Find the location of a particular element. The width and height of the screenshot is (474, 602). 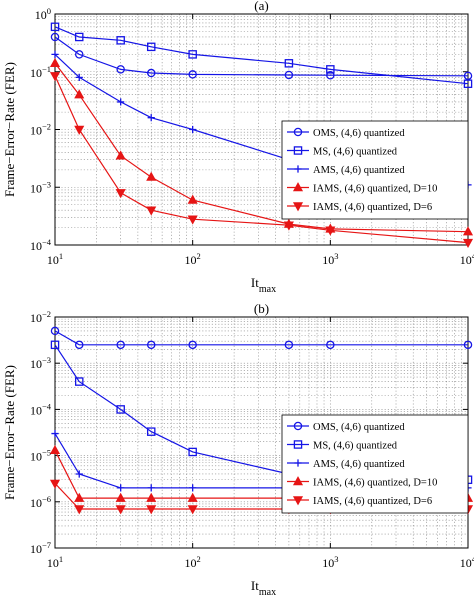

y-tick-label: 10⁻⁷ is located at coordinates (40, 548).